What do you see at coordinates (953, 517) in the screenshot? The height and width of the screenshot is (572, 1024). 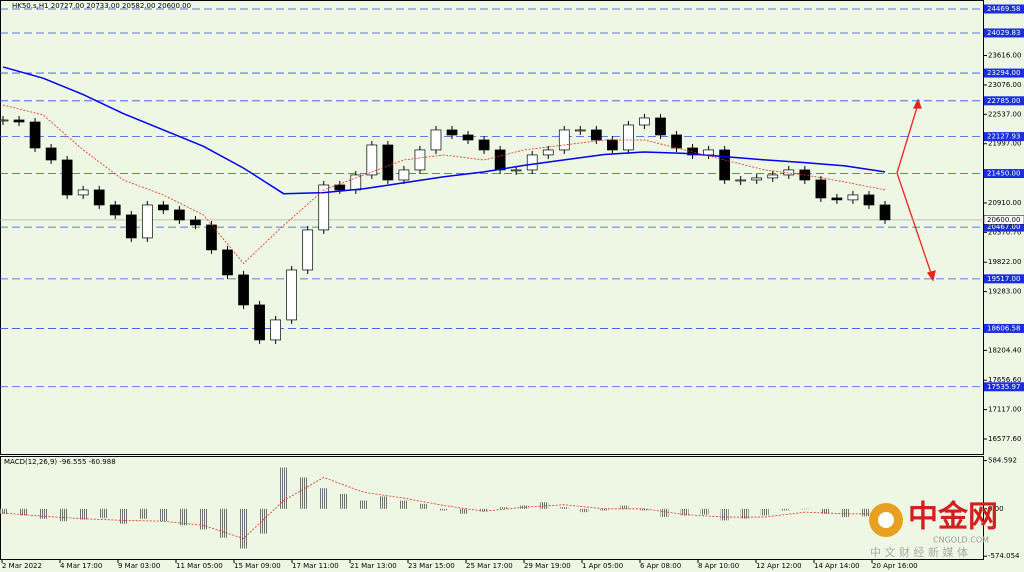 I see `watermark-logo: 中金网` at bounding box center [953, 517].